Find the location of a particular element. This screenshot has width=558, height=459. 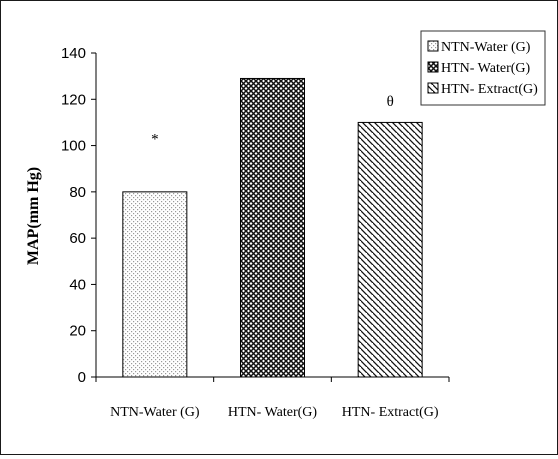

y-tick-label: 0 is located at coordinates (82, 377).